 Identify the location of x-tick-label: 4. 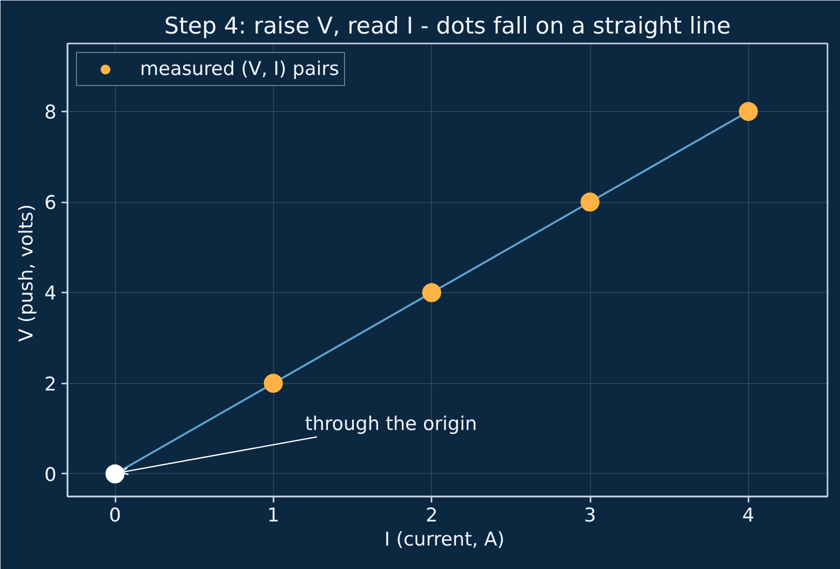
(748, 515).